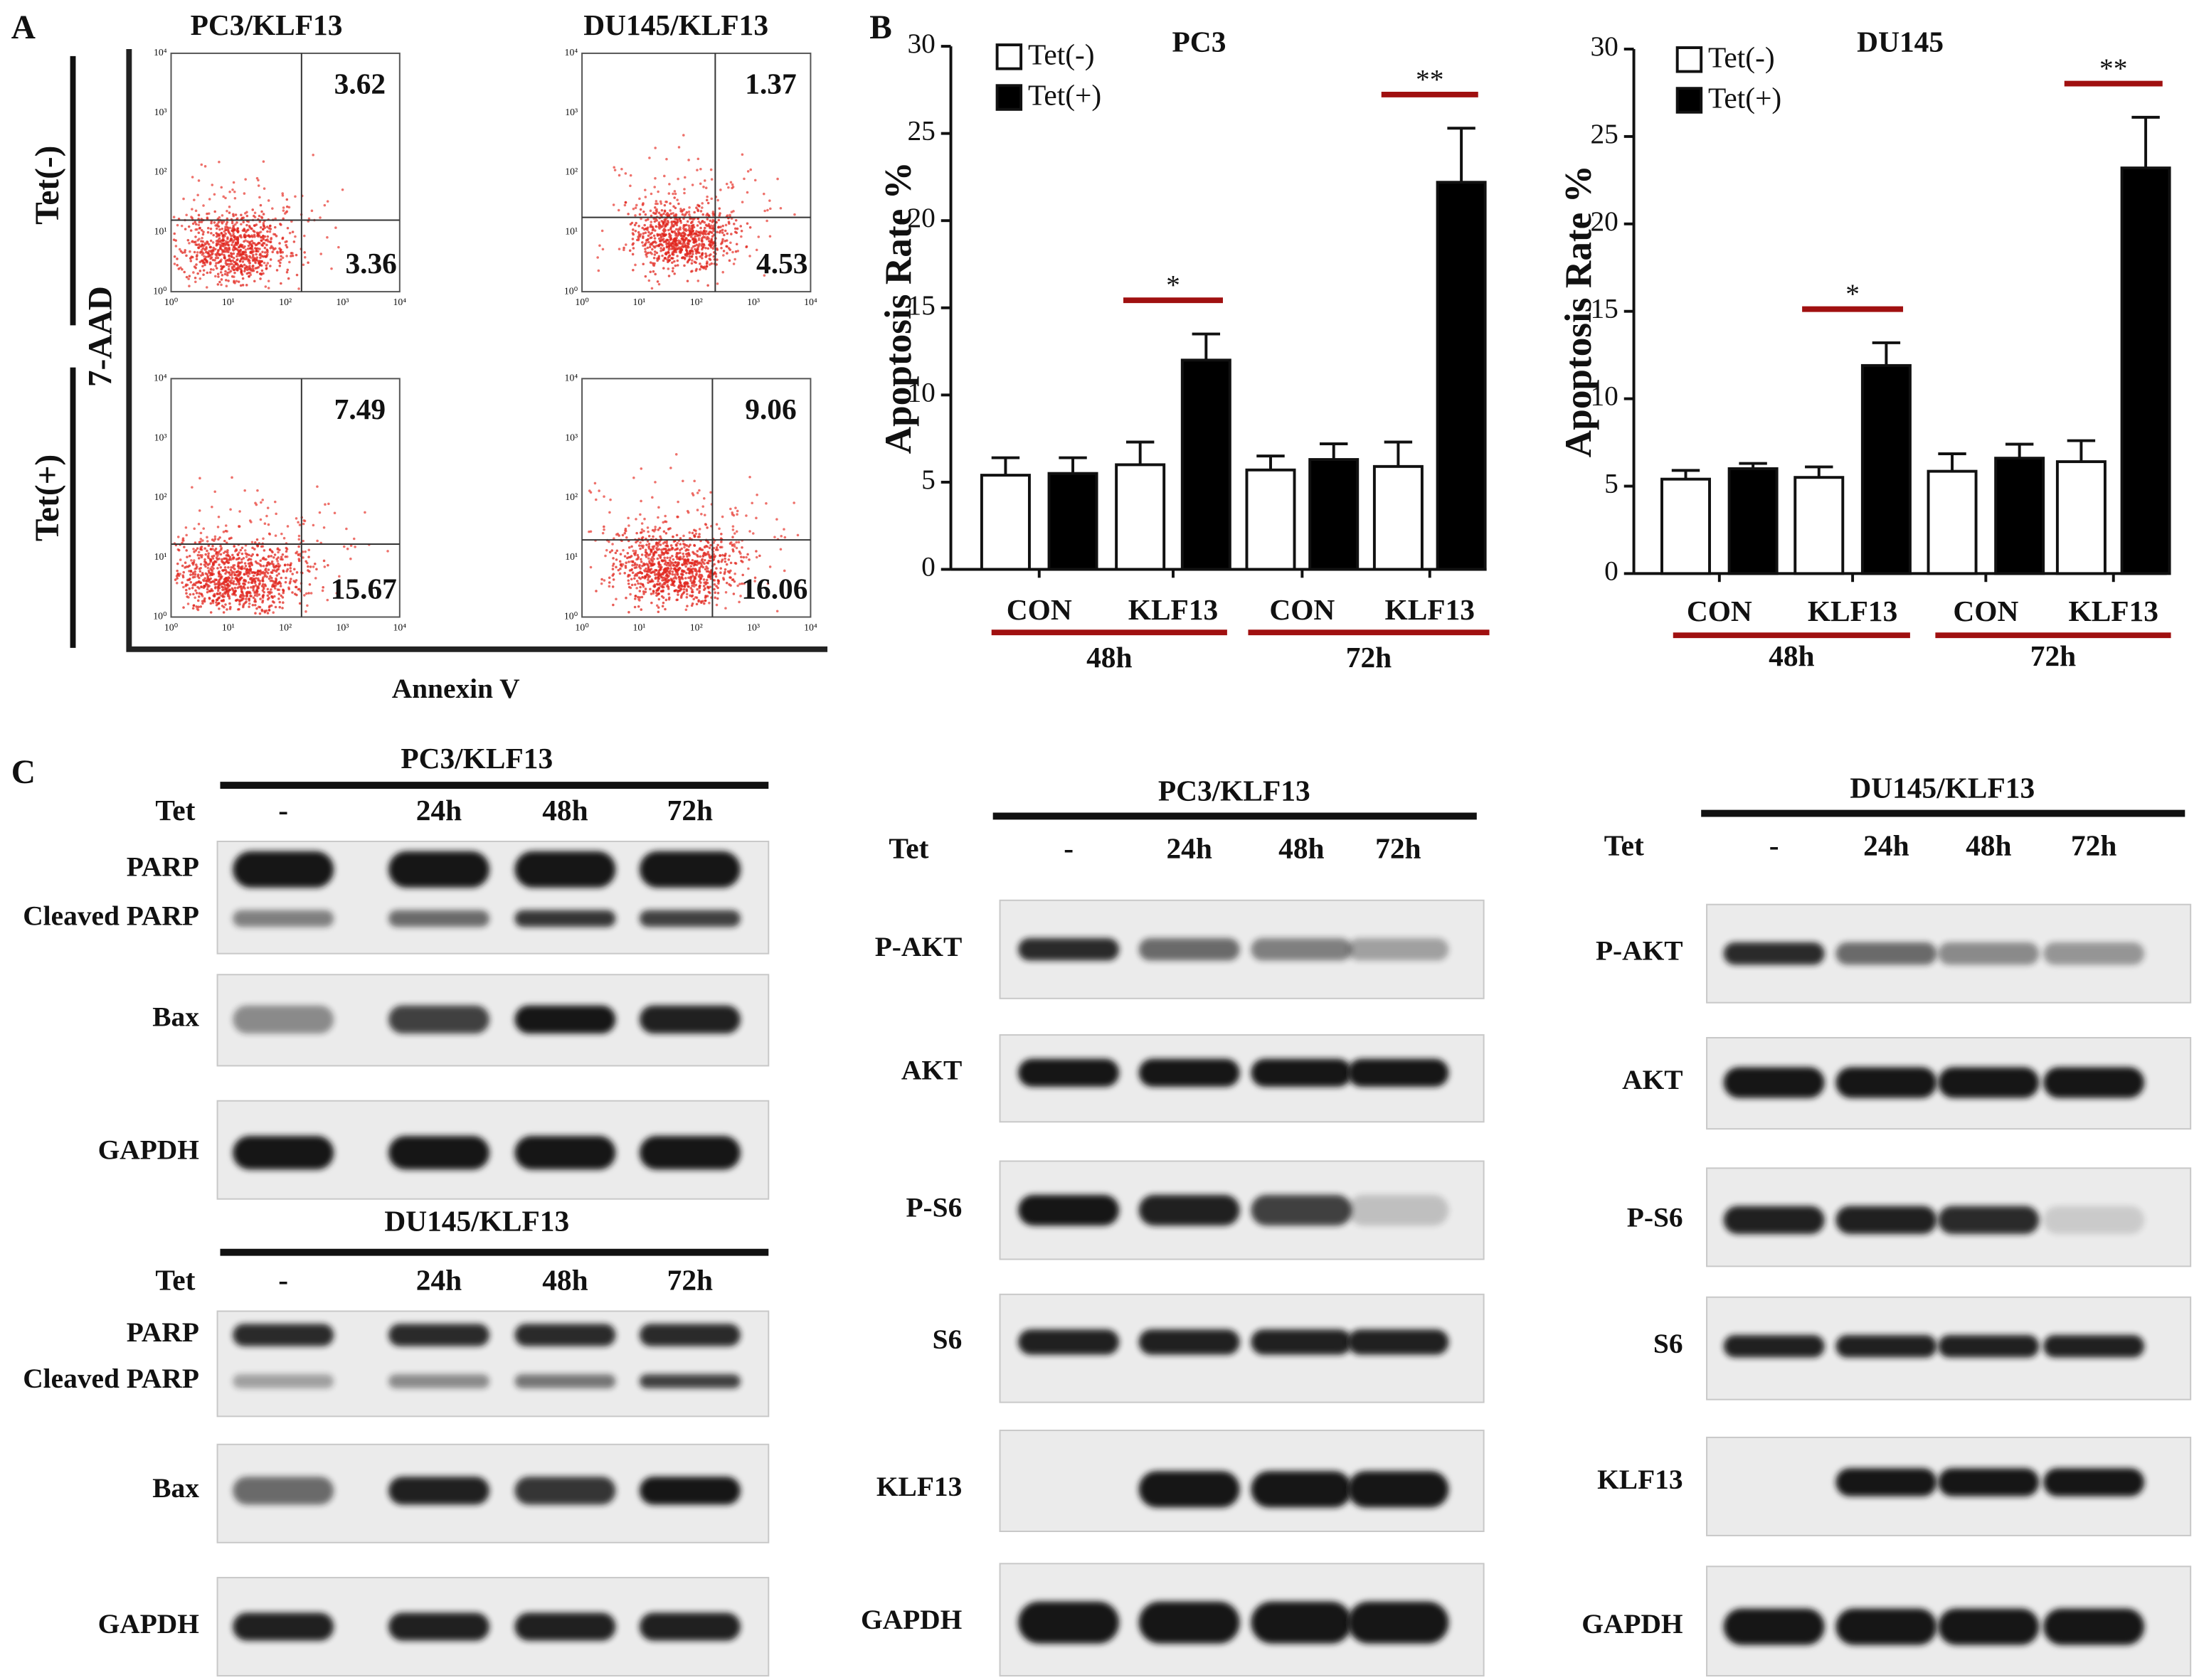 Image resolution: width=2199 pixels, height=1680 pixels. I want to click on band-label: PARP, so click(163, 866).